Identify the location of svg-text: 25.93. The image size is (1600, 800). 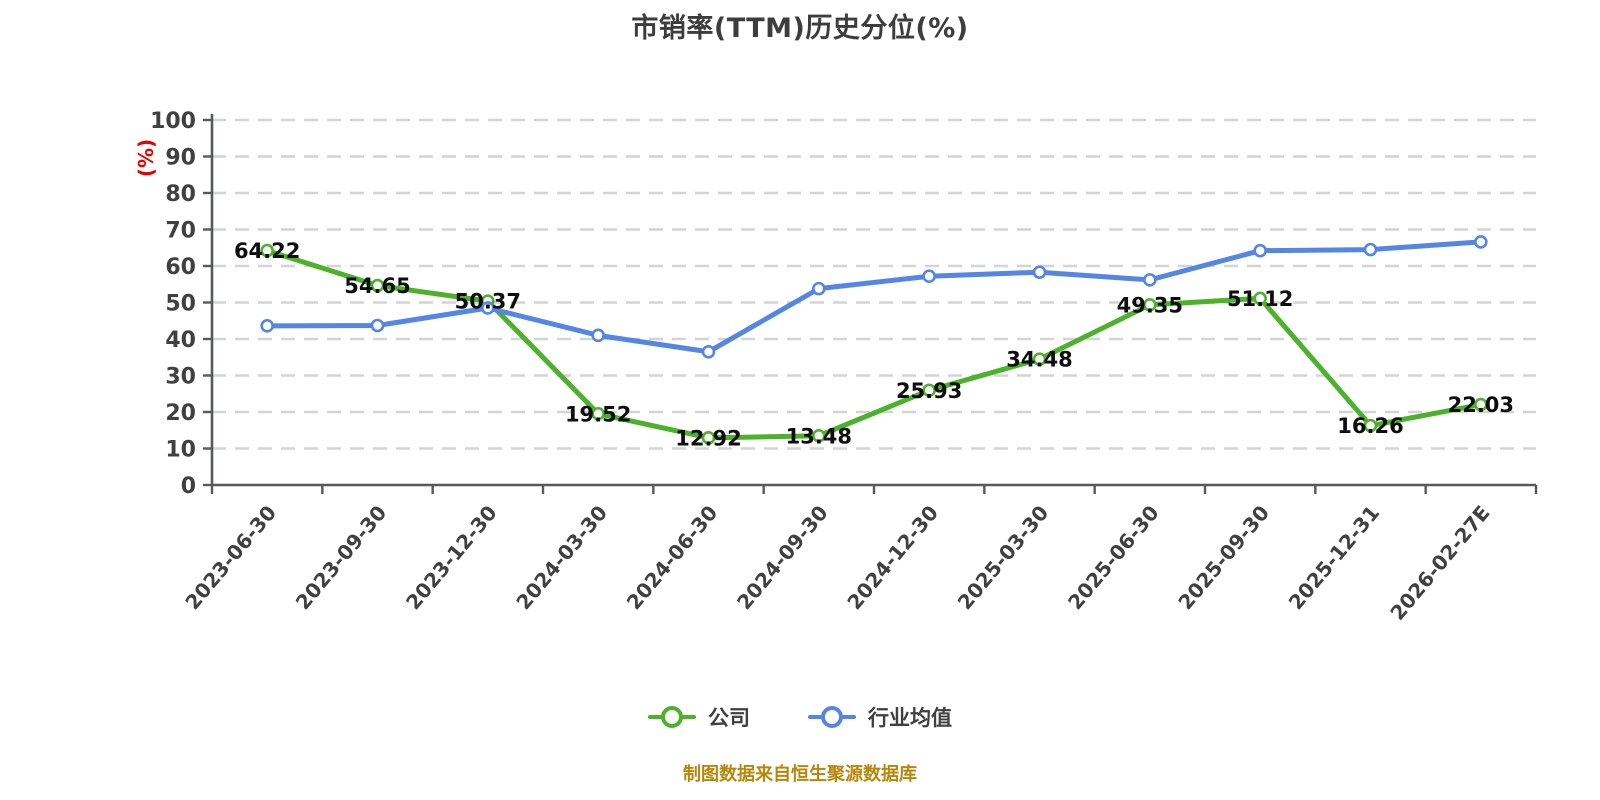
(929, 391).